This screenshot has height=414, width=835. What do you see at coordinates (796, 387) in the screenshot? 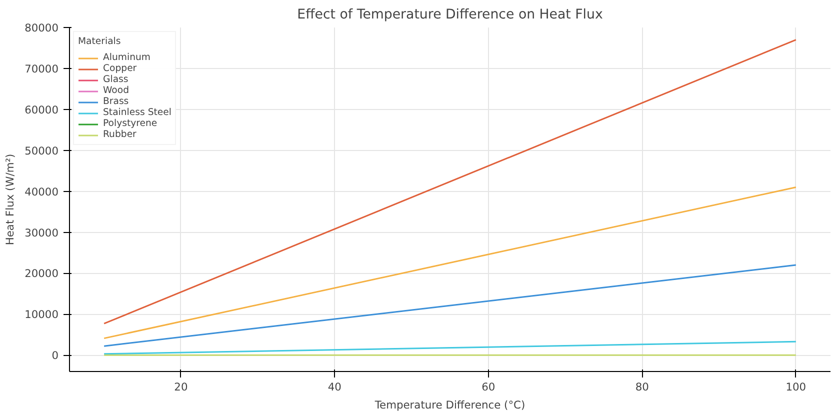
I see `x-tick-label: 100` at bounding box center [796, 387].